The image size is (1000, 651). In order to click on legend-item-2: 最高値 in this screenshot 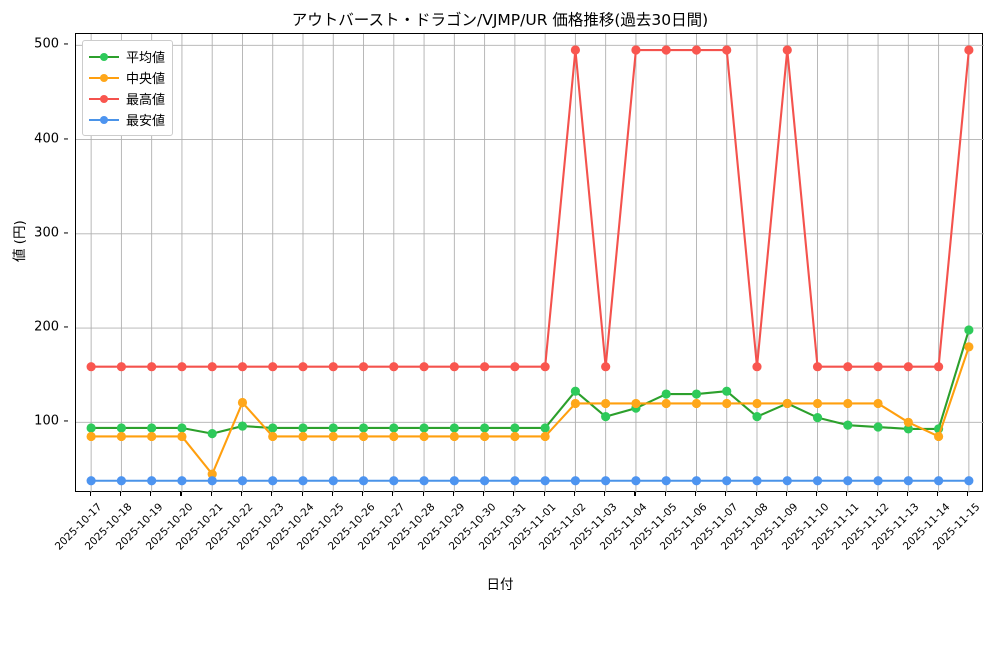, I will do `click(127, 98)`.